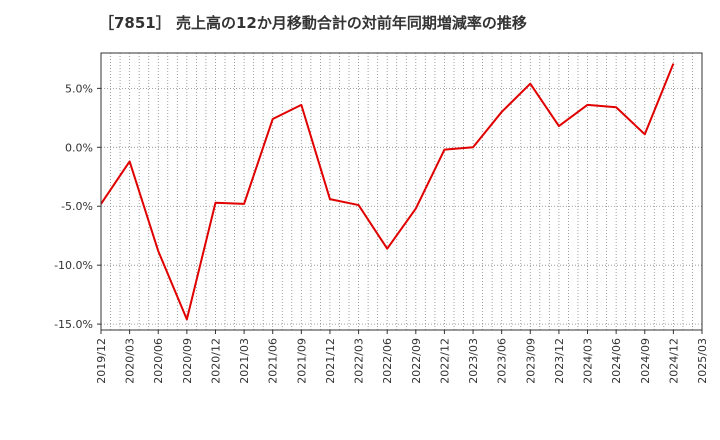  I want to click on x-tick-label: 2021/03, so click(244, 361).